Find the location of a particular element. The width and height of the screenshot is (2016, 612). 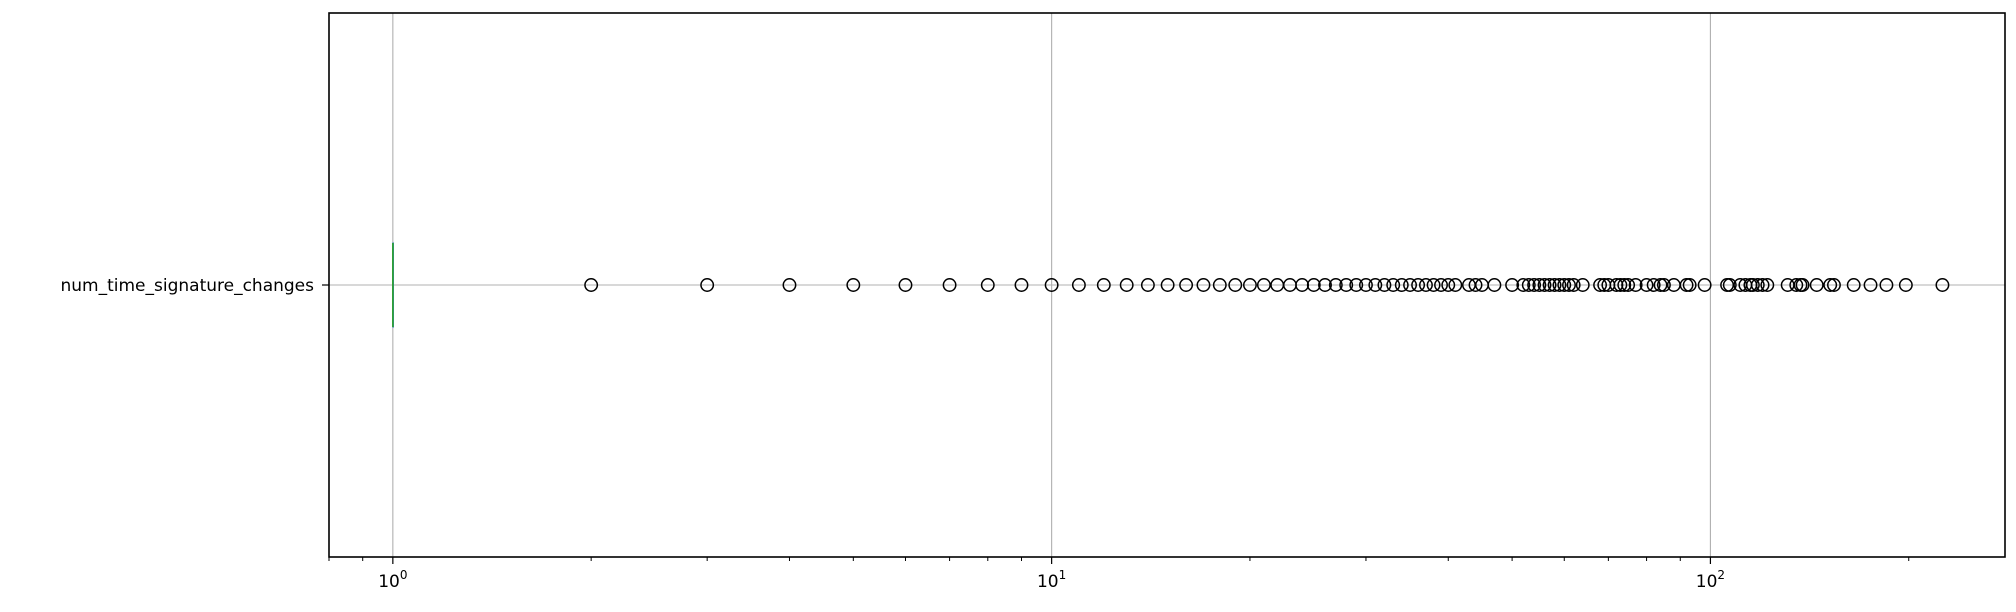

outlier-layer is located at coordinates (1267, 285).